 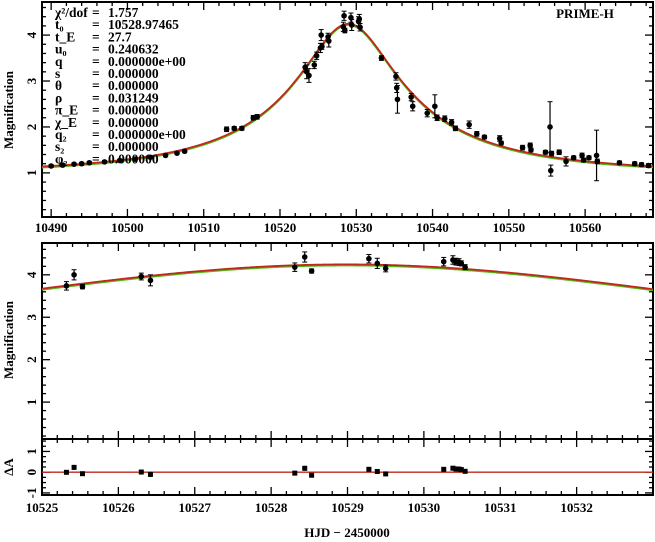 What do you see at coordinates (280, 227) in the screenshot?
I see `x-tick-label: 10520` at bounding box center [280, 227].